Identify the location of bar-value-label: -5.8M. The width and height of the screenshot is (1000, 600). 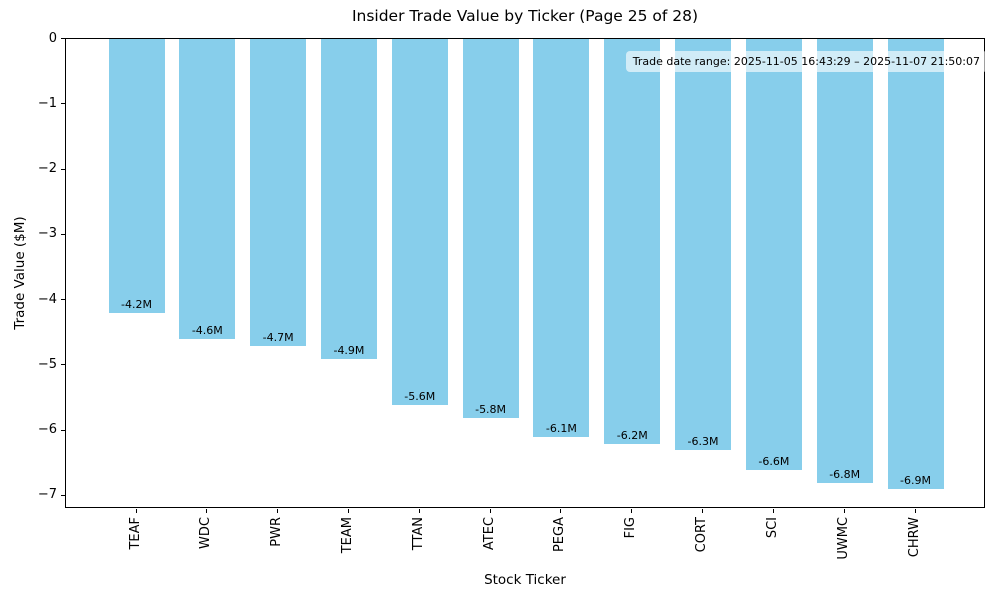
(491, 409).